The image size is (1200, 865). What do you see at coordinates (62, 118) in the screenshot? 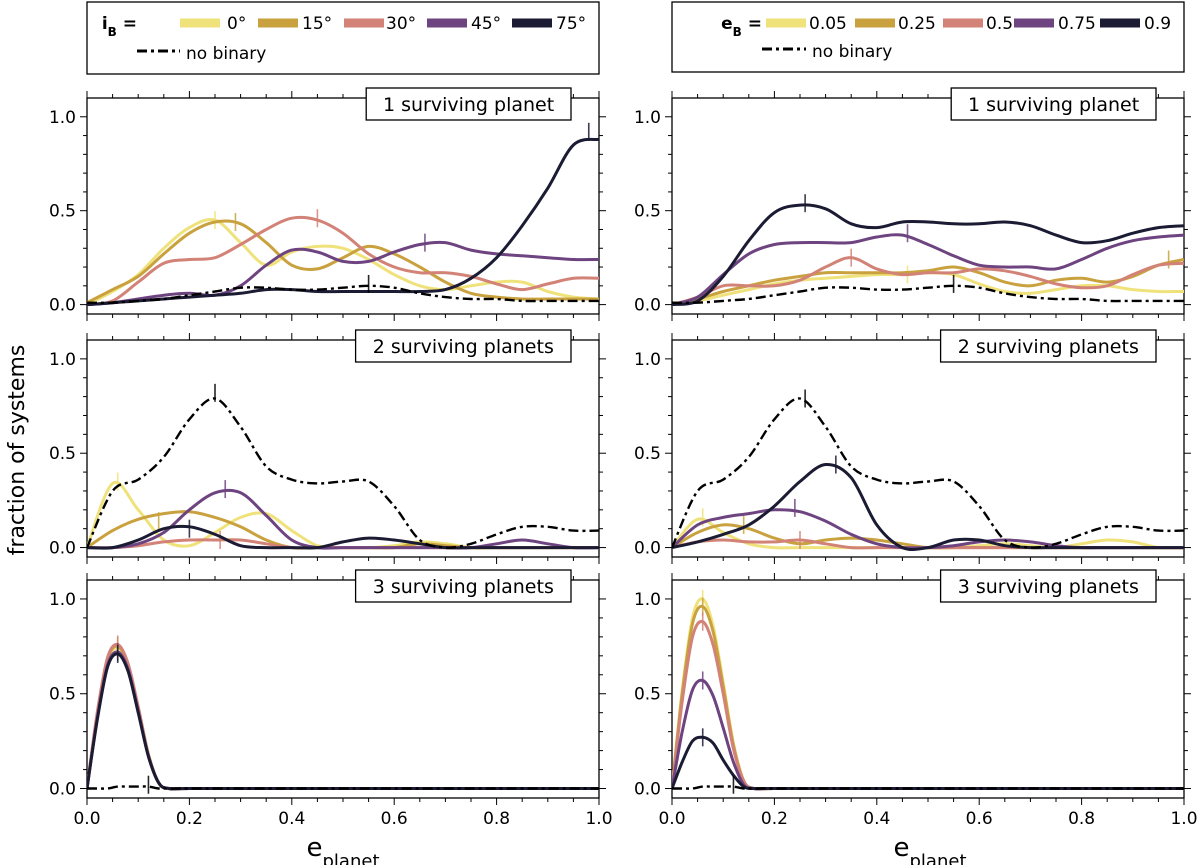
I see `left-panel-1-ytick-label: 1.0` at bounding box center [62, 118].